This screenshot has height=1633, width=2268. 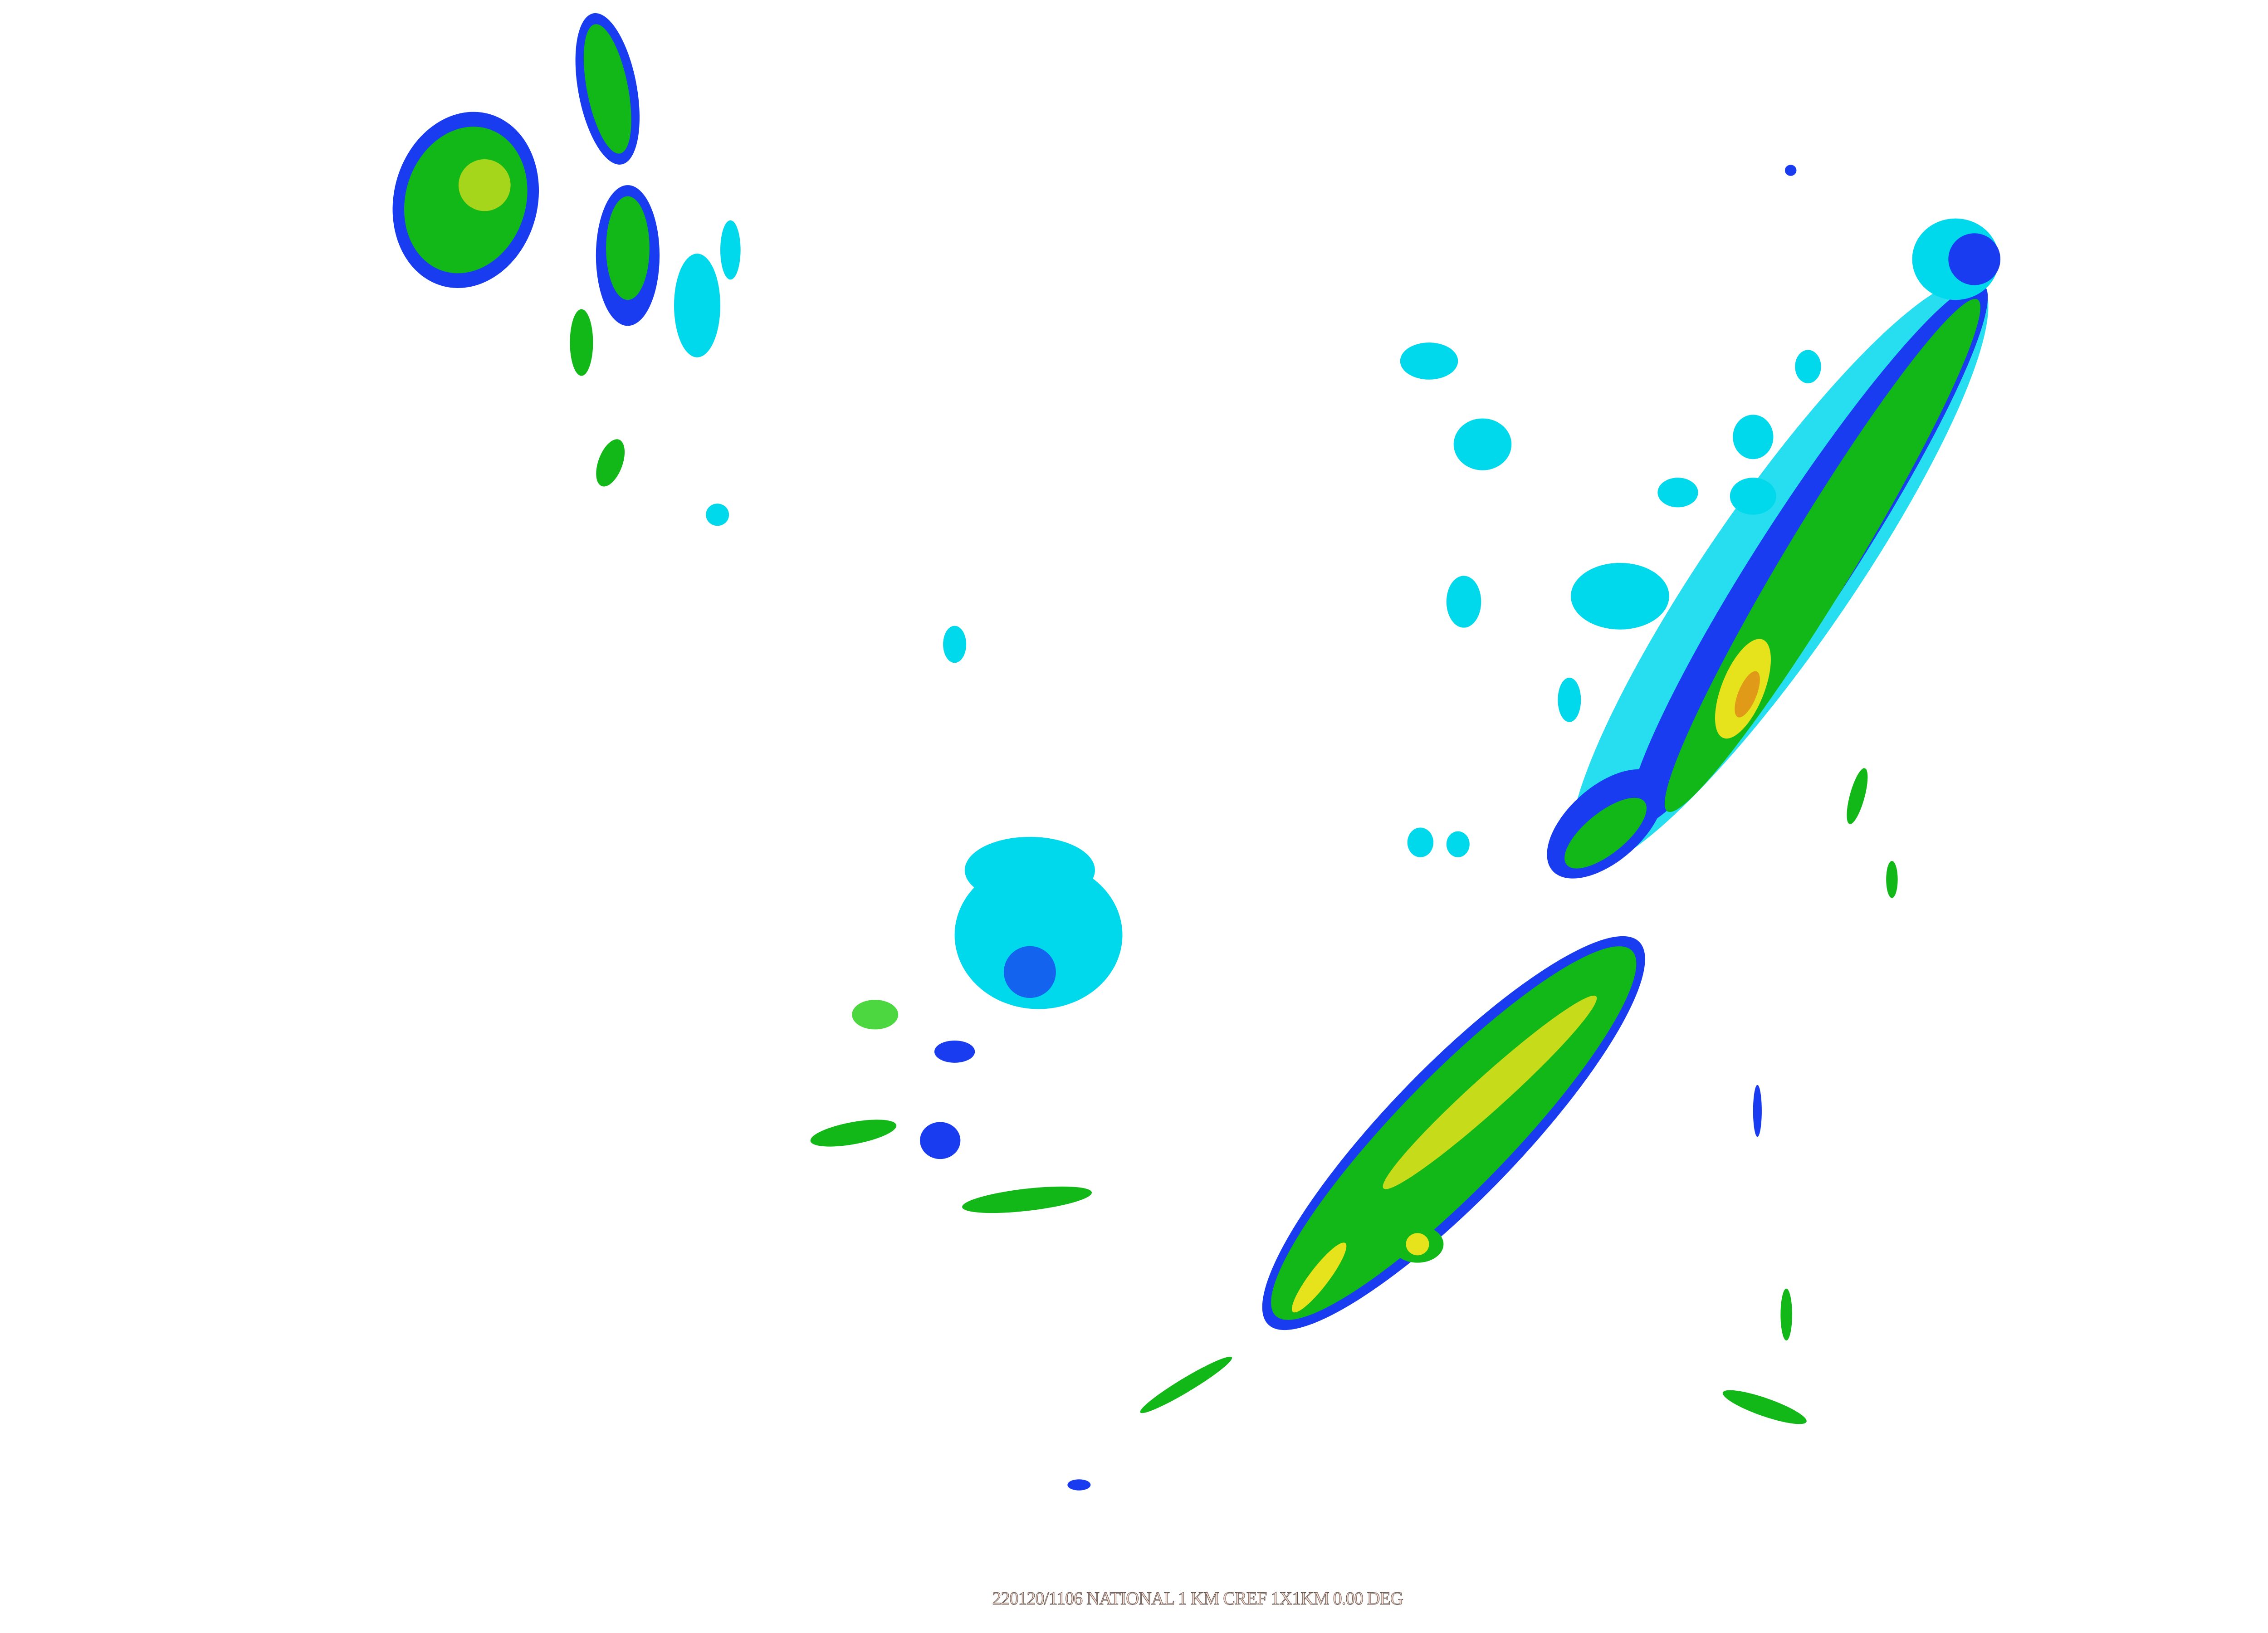 I want to click on echo-main-band-southwest, so click(x=1392, y=1174).